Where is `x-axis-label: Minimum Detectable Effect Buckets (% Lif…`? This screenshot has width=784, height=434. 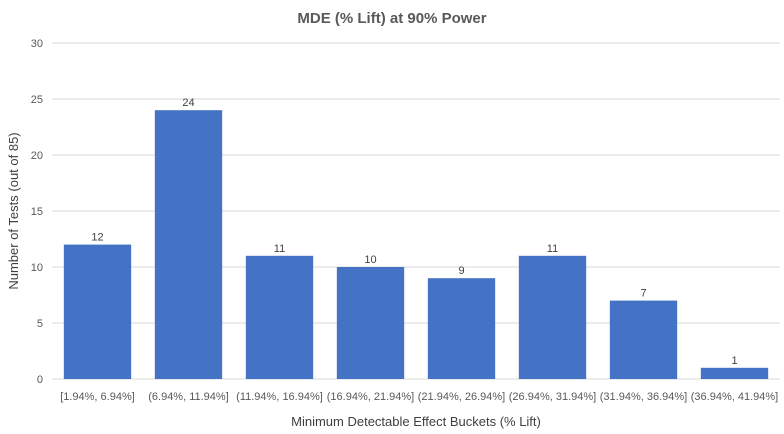 x-axis-label: Minimum Detectable Effect Buckets (% Lif… is located at coordinates (416, 421).